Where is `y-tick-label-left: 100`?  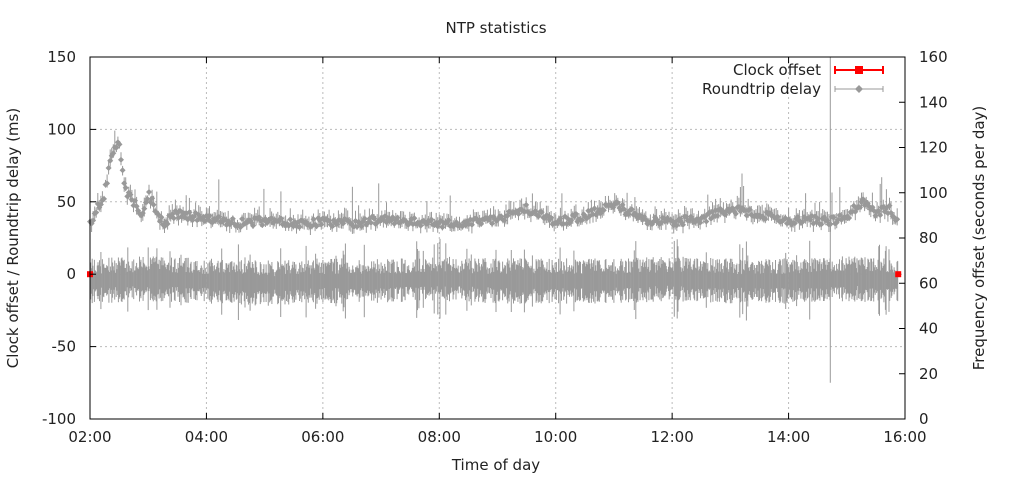
y-tick-label-left: 100 is located at coordinates (61, 129).